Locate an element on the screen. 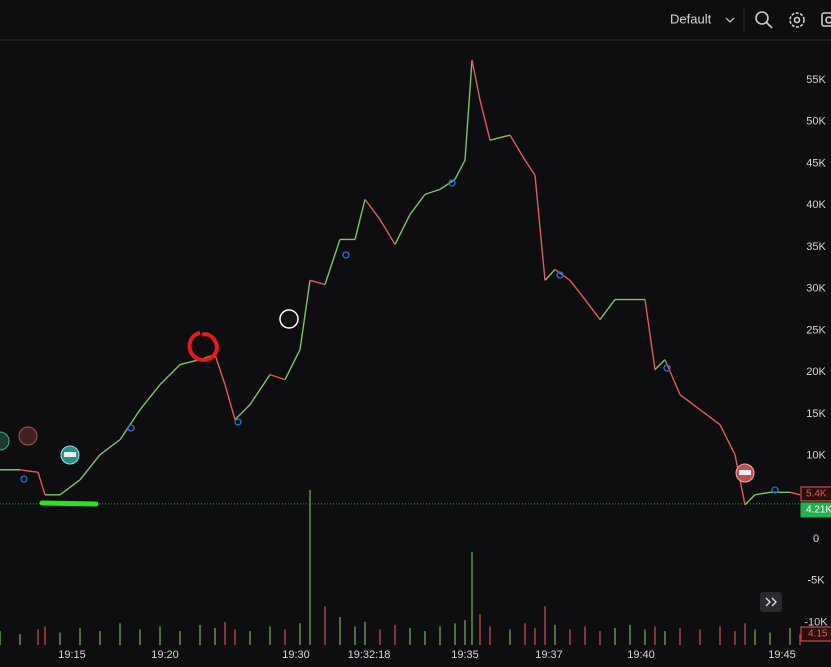 This screenshot has width=831, height=667. scroll-icon is located at coordinates (771, 602).